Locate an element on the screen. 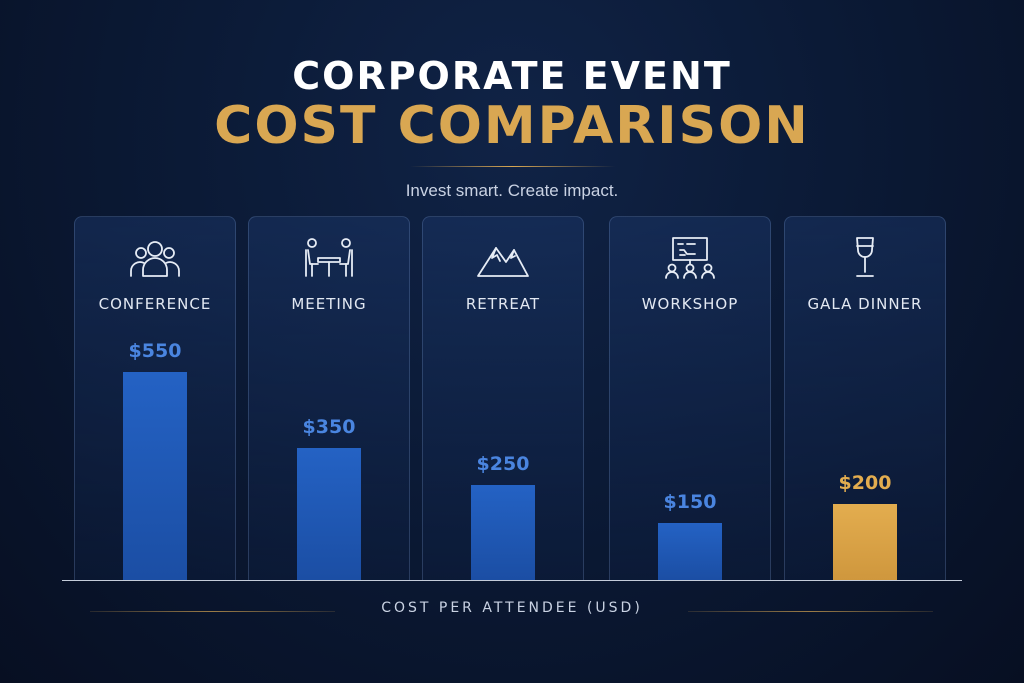 This screenshot has height=683, width=1024. meeting-table-icon is located at coordinates (329, 258).